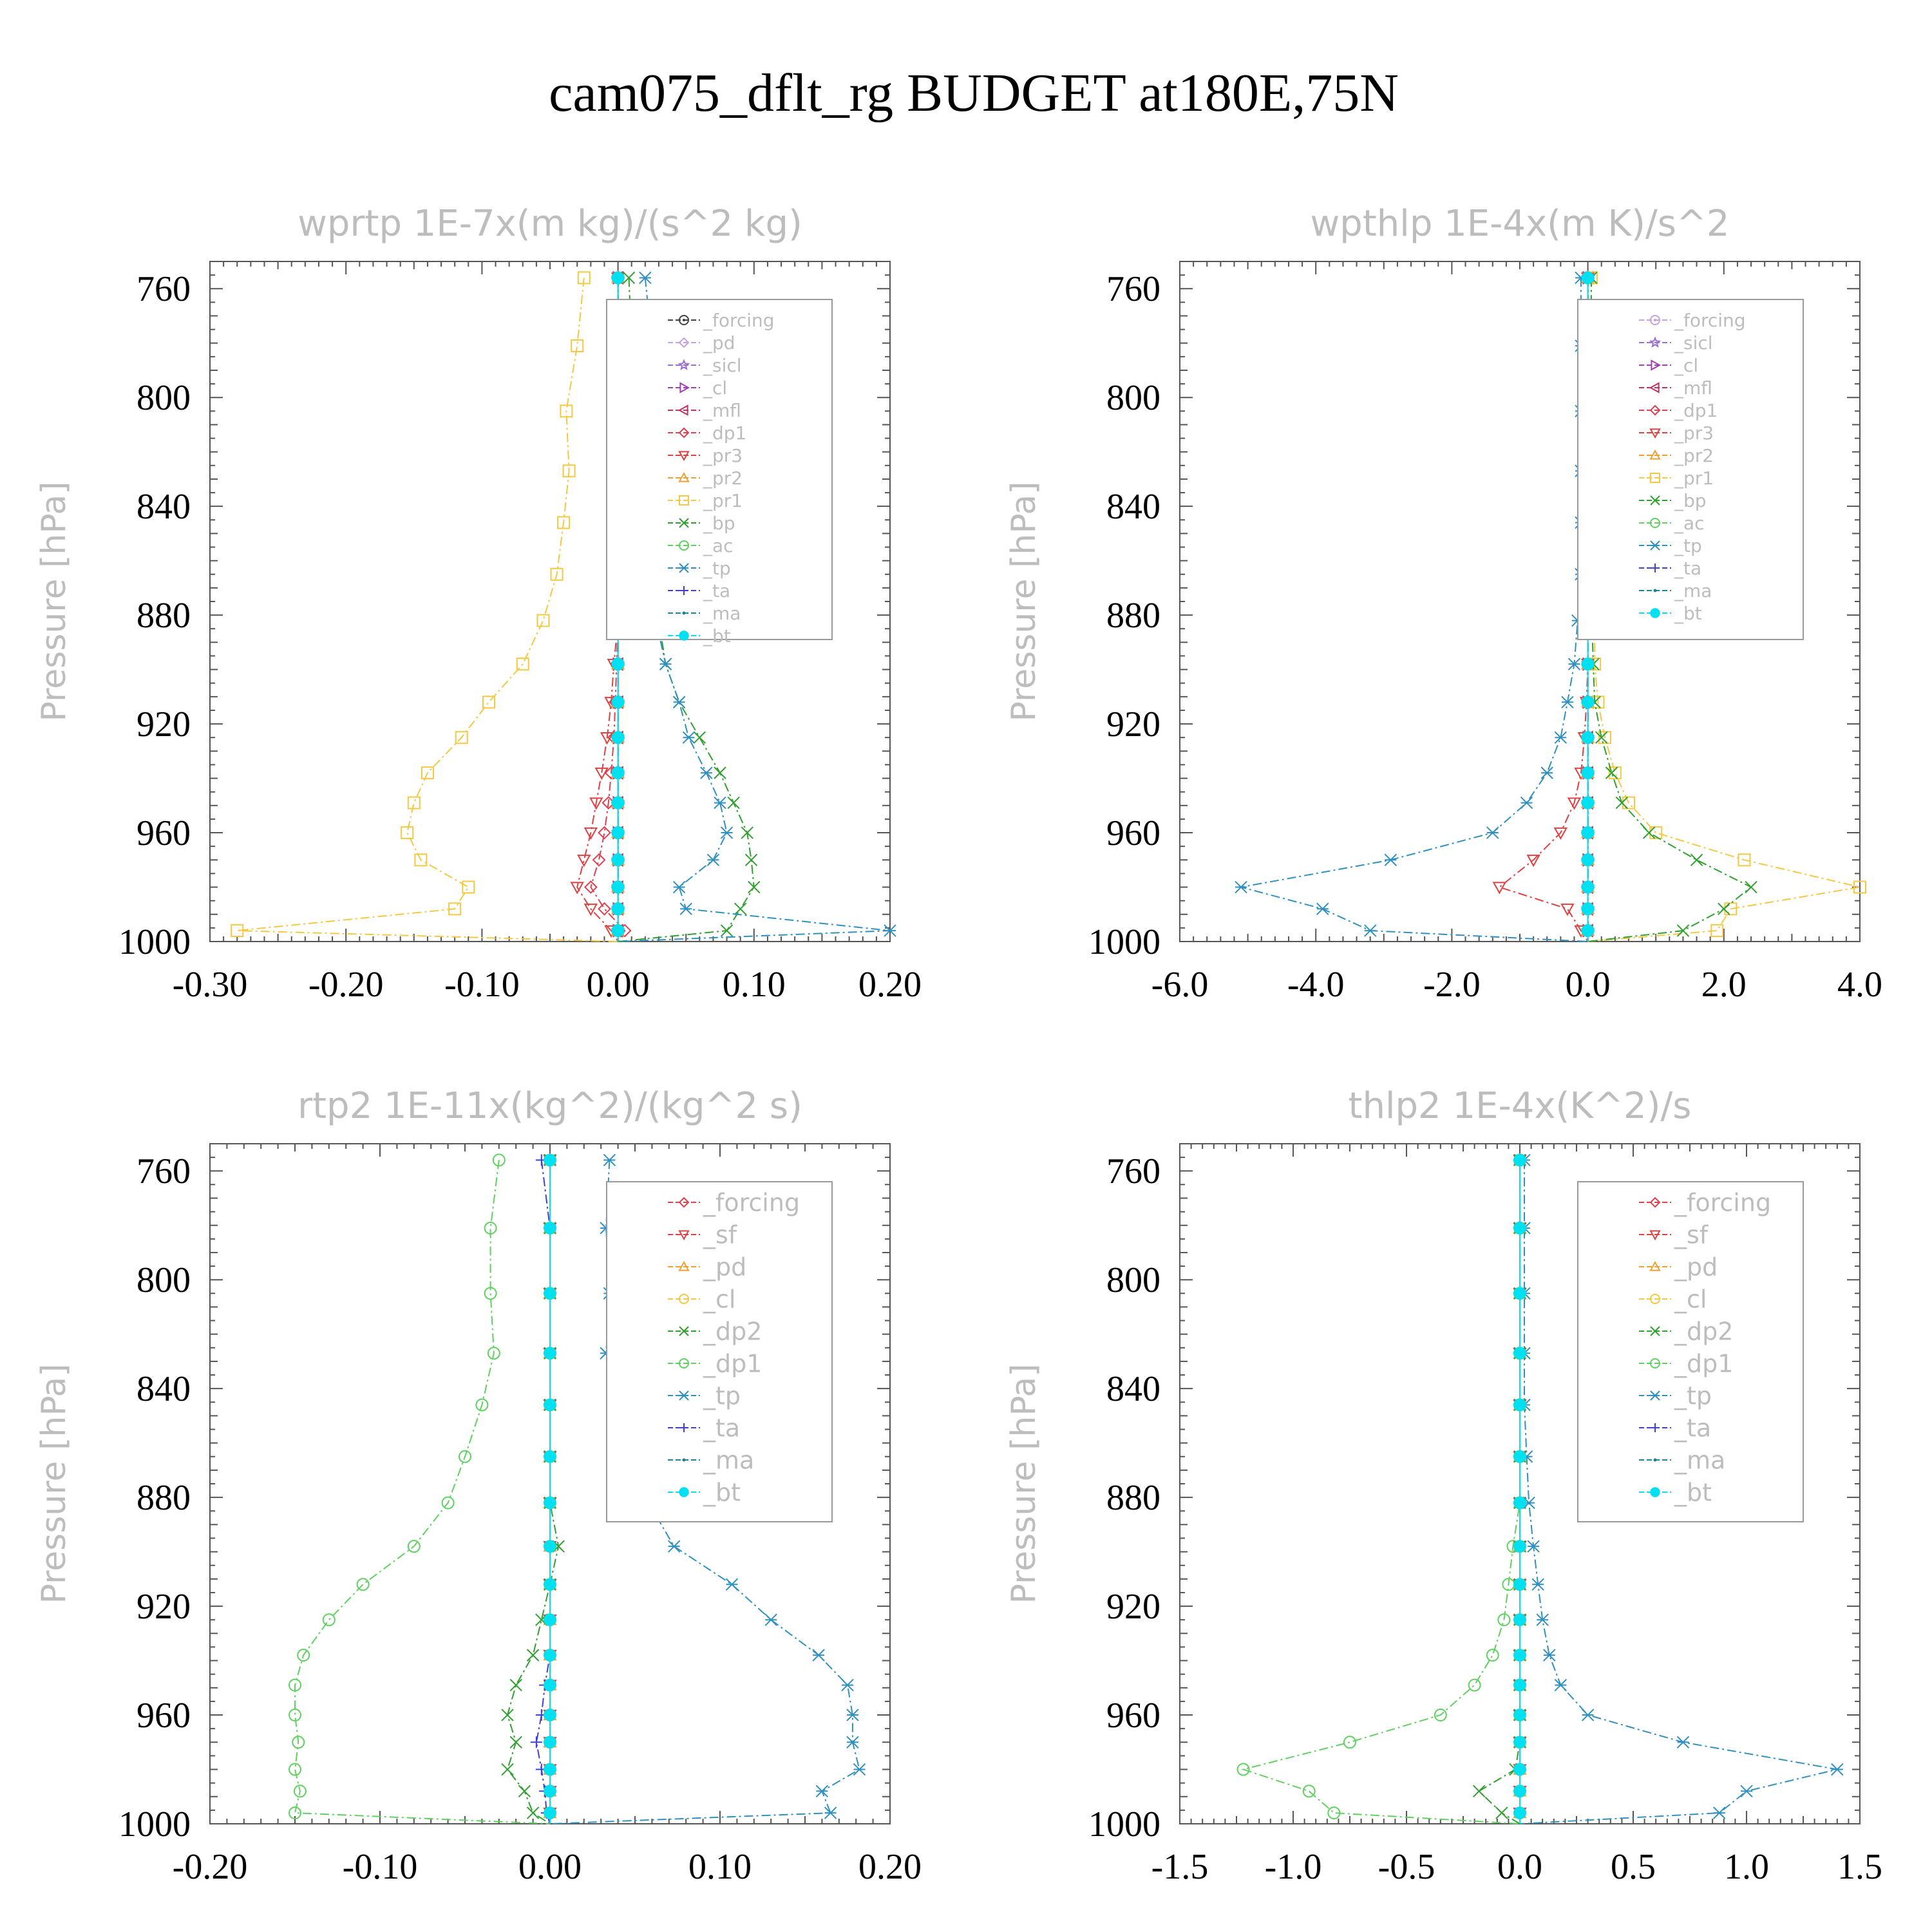 The width and height of the screenshot is (1932, 1932). I want to click on x-tick-label: -0.20, so click(346, 985).